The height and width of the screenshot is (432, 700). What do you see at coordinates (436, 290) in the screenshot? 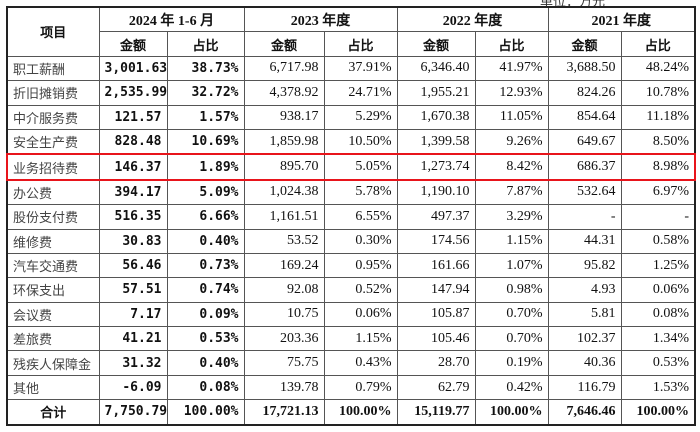
I see `amount-cell: 147.94` at bounding box center [436, 290].